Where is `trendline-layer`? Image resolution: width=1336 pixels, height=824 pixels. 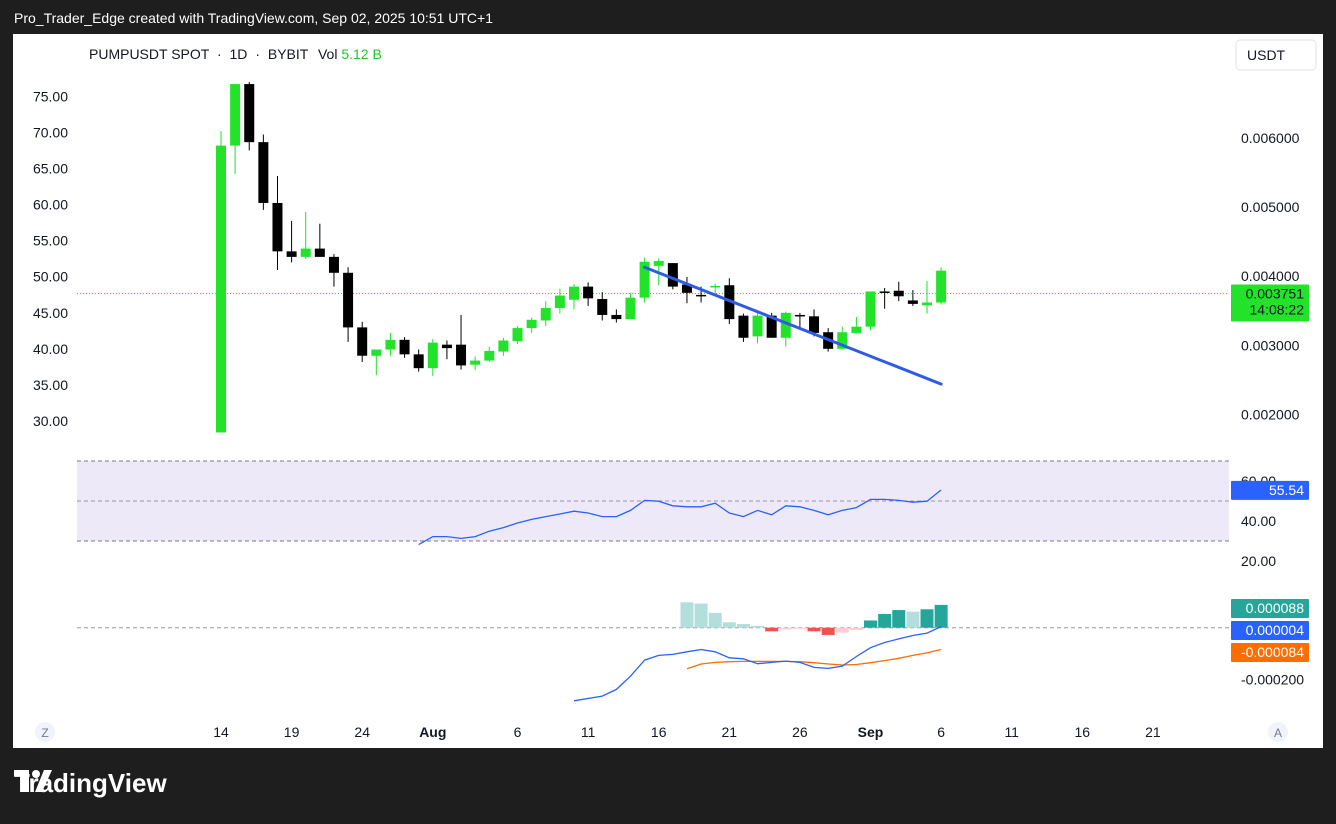
trendline-layer is located at coordinates (793, 325).